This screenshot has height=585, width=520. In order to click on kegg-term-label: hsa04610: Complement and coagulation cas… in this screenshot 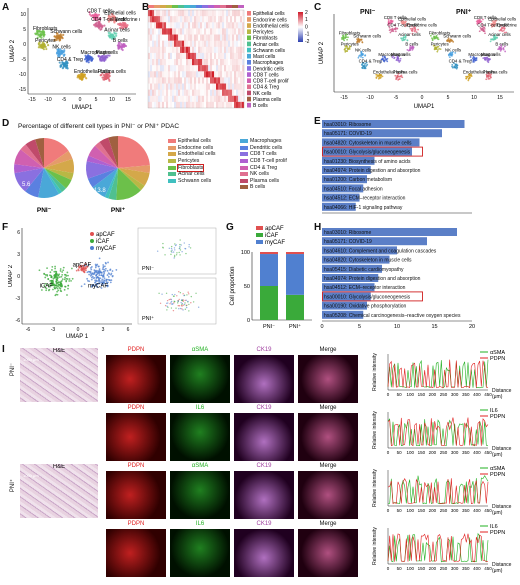, I will do `click(380, 251)`.